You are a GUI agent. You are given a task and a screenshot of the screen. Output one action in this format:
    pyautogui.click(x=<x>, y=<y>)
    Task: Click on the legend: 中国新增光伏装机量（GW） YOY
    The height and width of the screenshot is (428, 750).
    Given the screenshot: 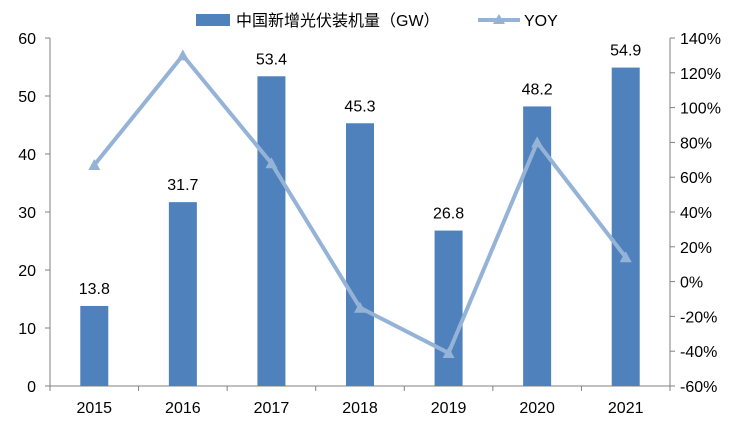 What is the action you would take?
    pyautogui.click(x=377, y=21)
    